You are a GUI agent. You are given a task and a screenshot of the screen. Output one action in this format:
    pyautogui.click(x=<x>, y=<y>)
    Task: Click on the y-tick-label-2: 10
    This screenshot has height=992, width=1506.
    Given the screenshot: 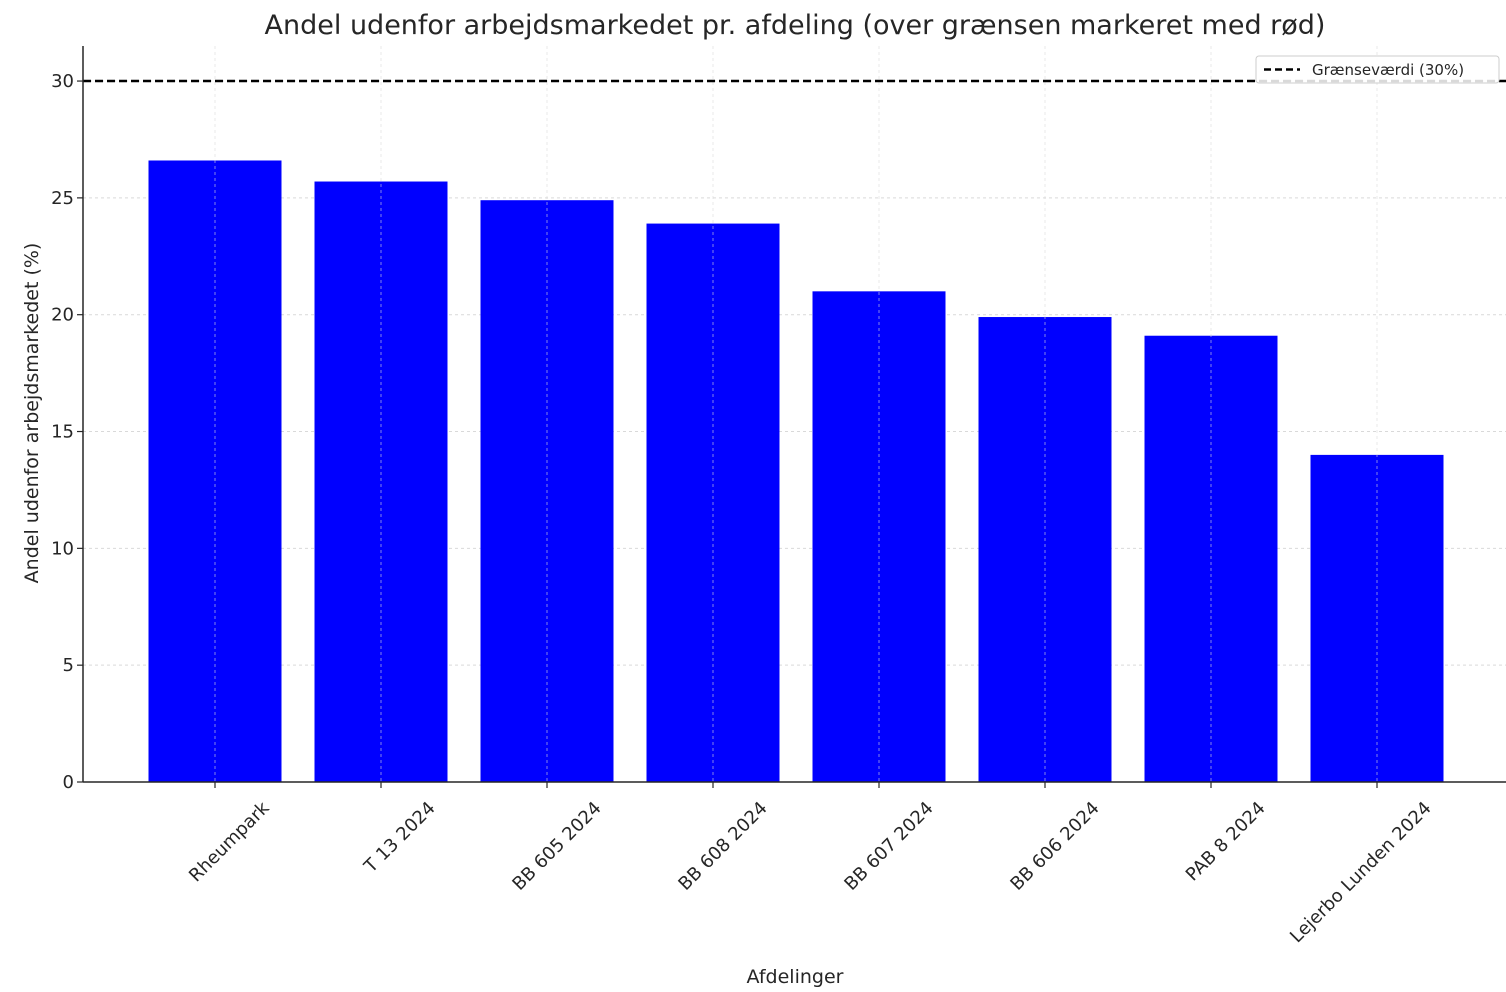 What is the action you would take?
    pyautogui.click(x=62, y=548)
    